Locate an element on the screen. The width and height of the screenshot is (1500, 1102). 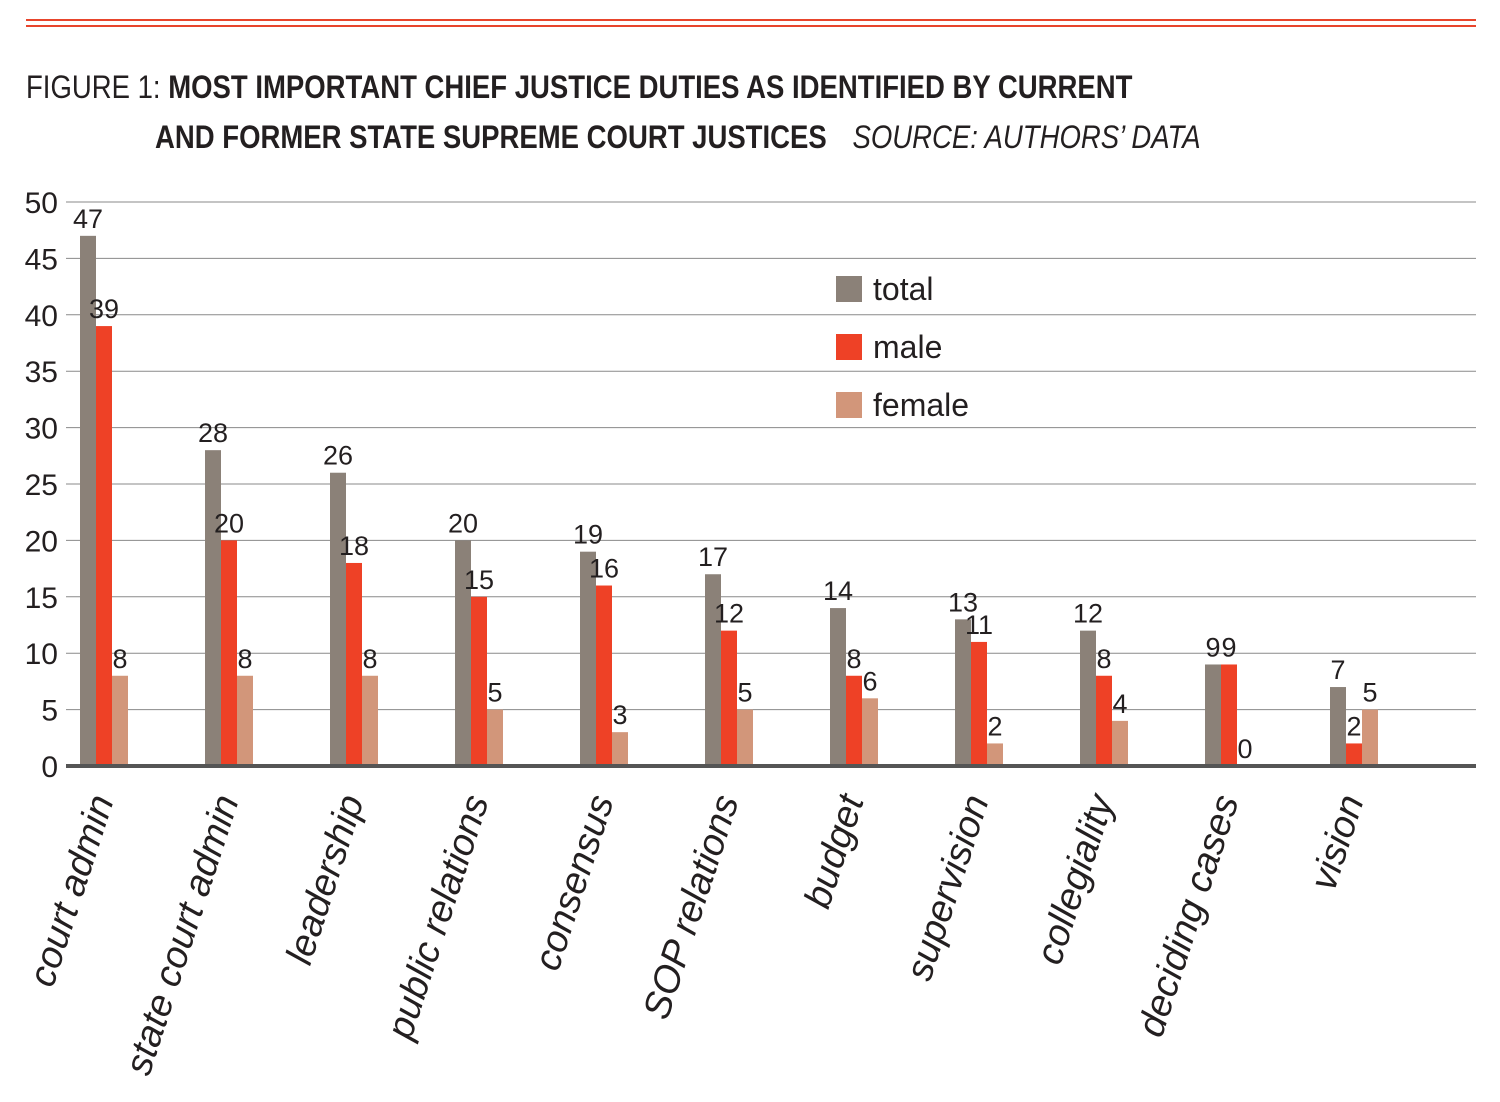
x-tick-label: leadership is located at coordinates (325, 880).